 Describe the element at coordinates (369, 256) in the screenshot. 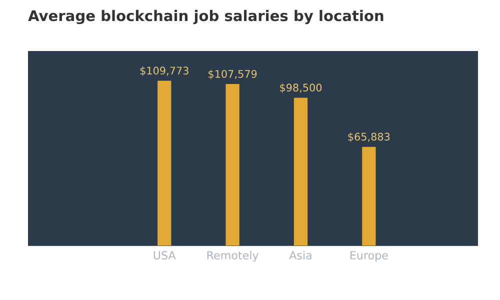

I see `x-tick-label: Europe` at that location.